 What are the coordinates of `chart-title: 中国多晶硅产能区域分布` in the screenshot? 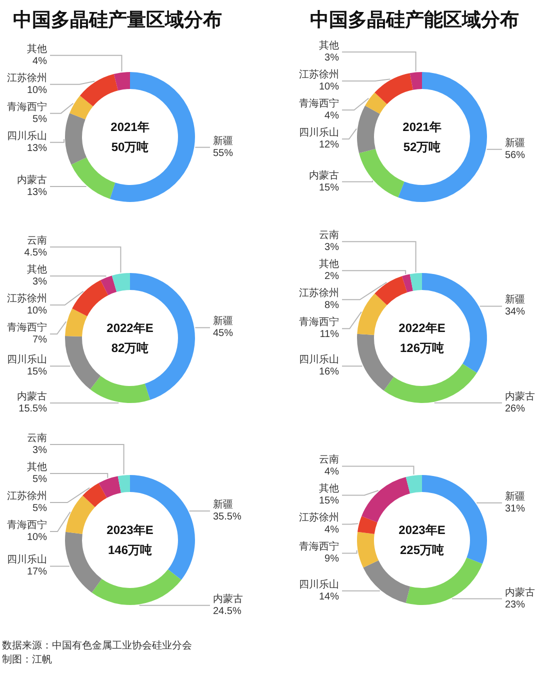 It's located at (414, 20).